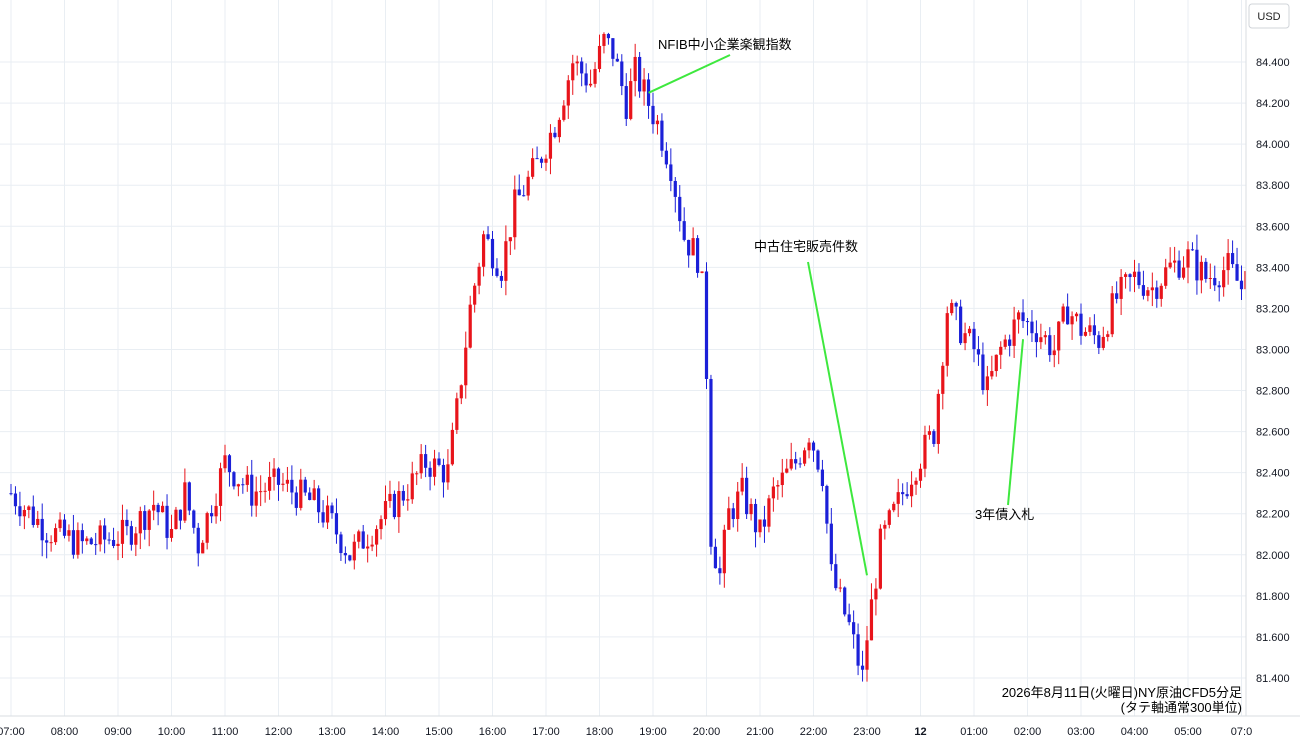  Describe the element at coordinates (1273, 372) in the screenshot. I see `price-axis-panel` at that location.